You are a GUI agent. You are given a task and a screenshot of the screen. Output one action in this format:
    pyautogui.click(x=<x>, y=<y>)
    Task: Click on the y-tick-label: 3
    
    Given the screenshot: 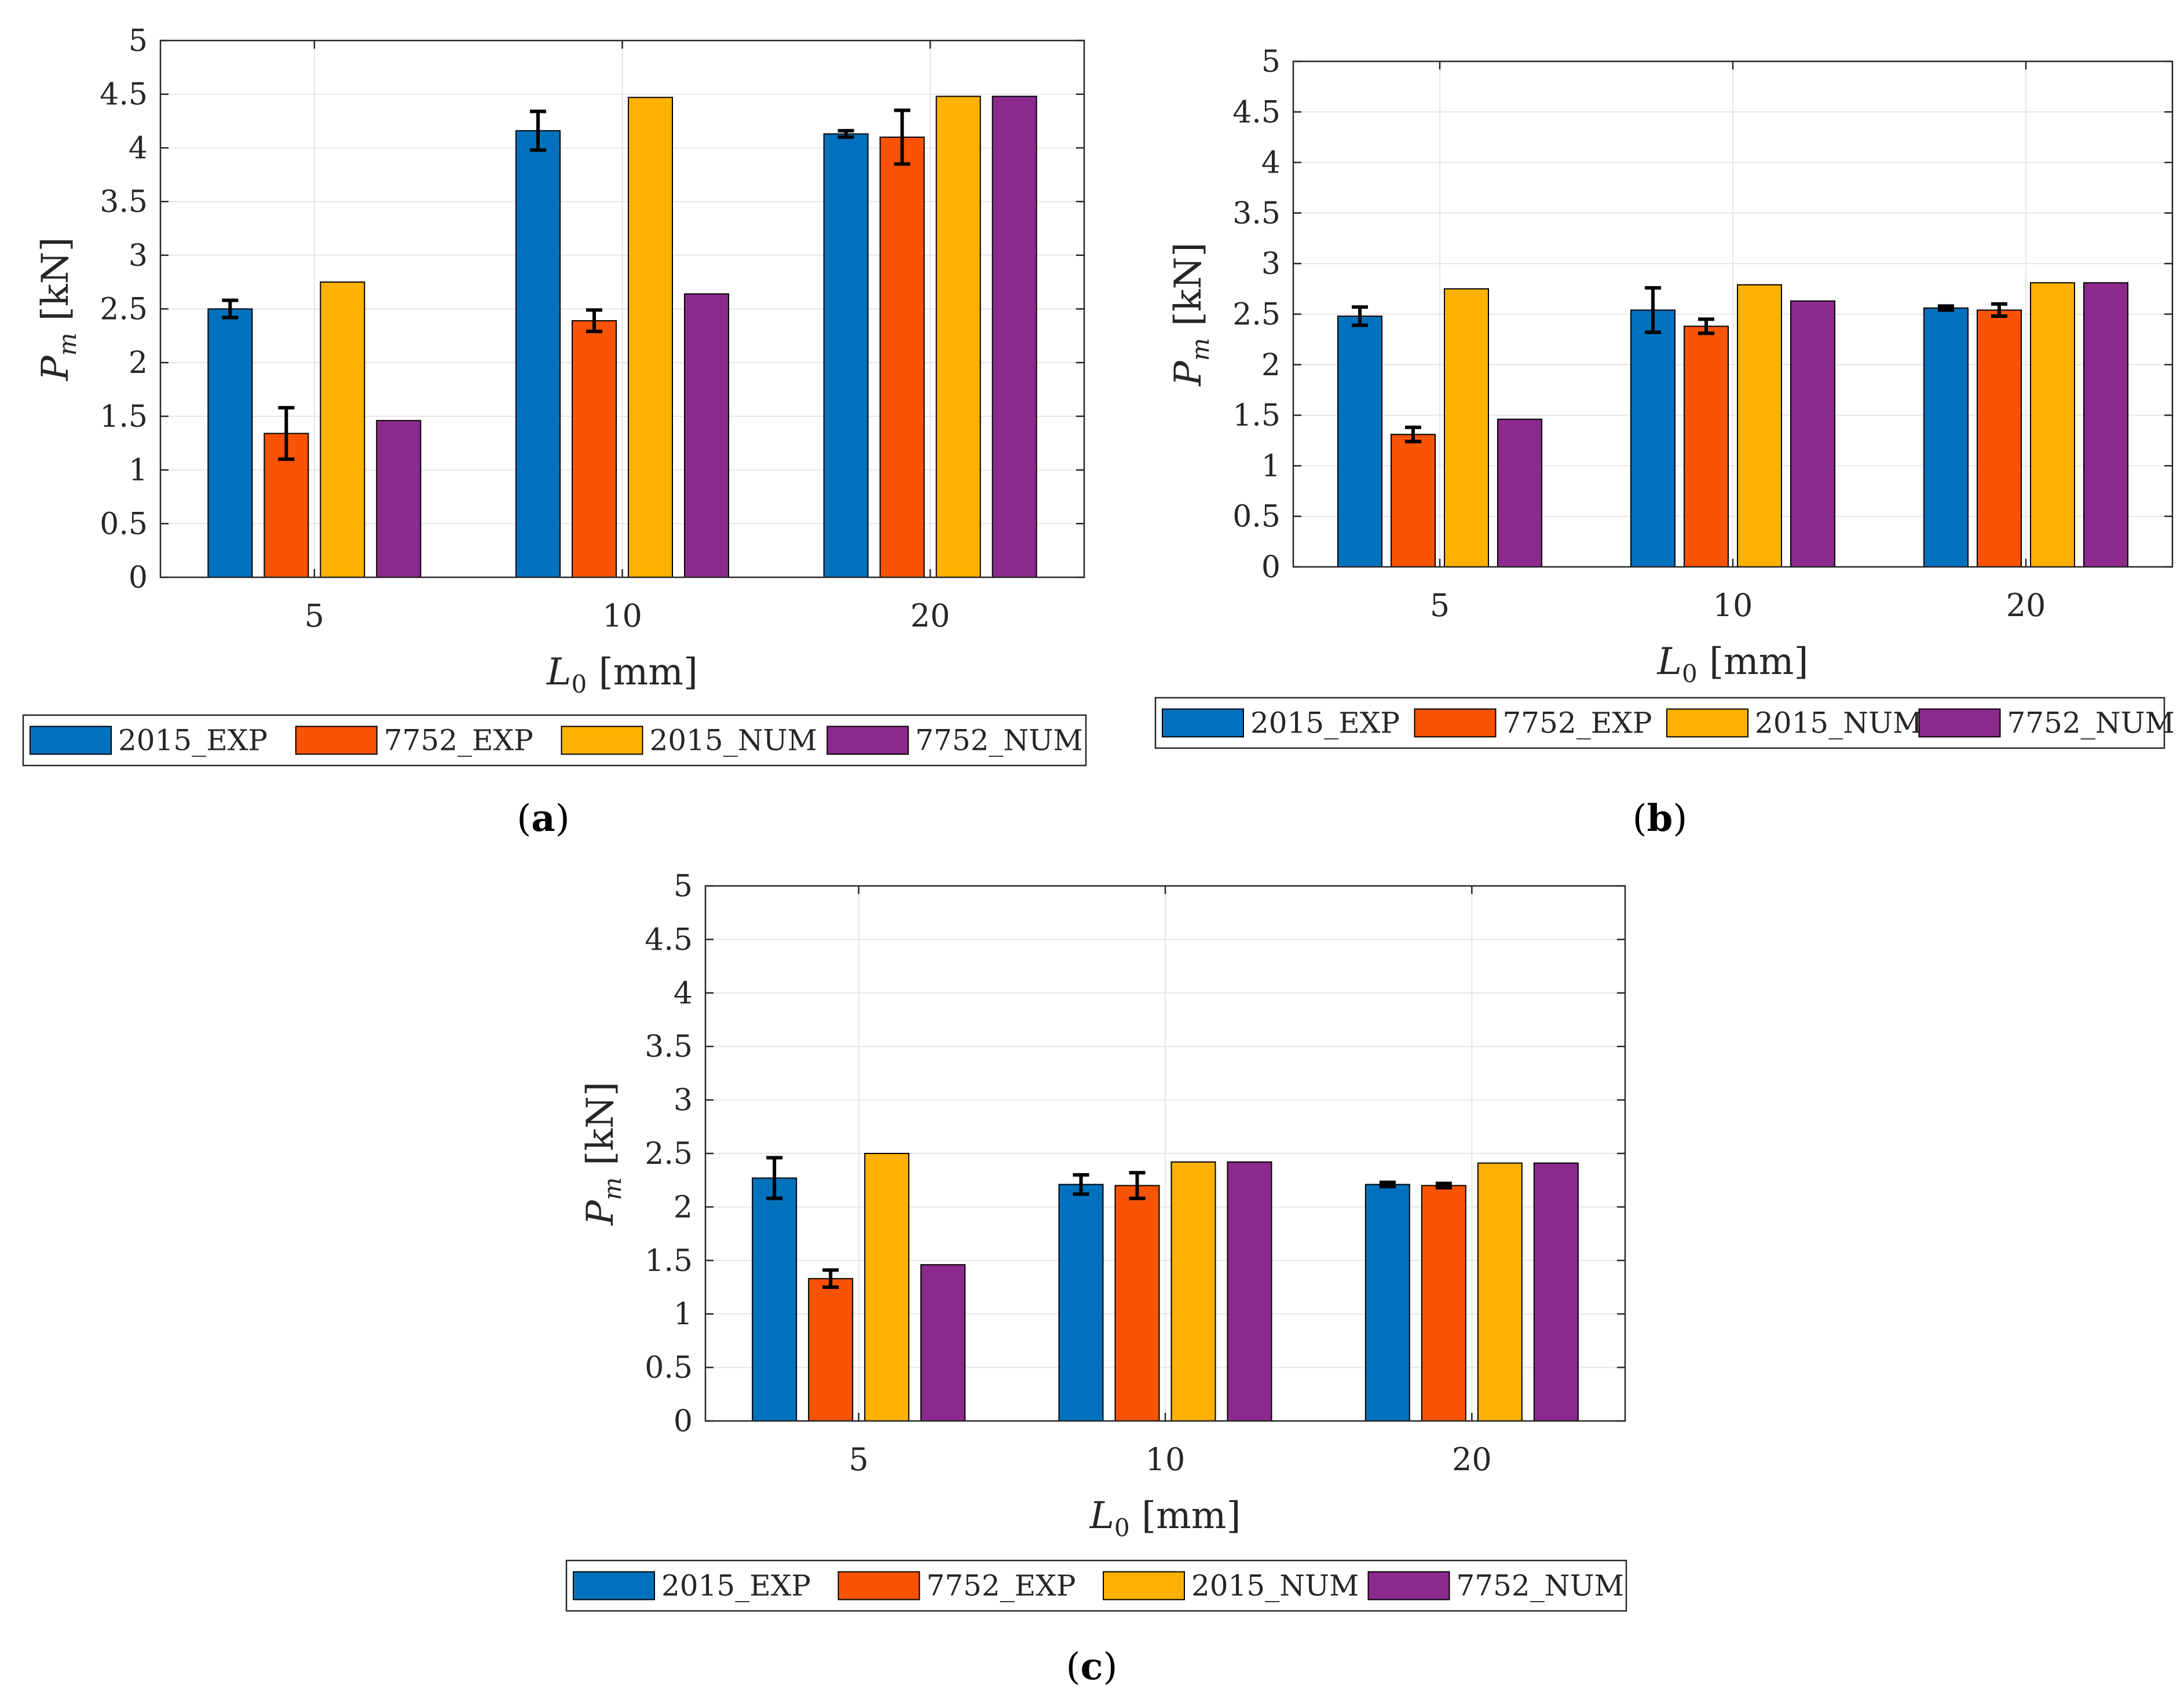 What is the action you would take?
    pyautogui.click(x=138, y=256)
    